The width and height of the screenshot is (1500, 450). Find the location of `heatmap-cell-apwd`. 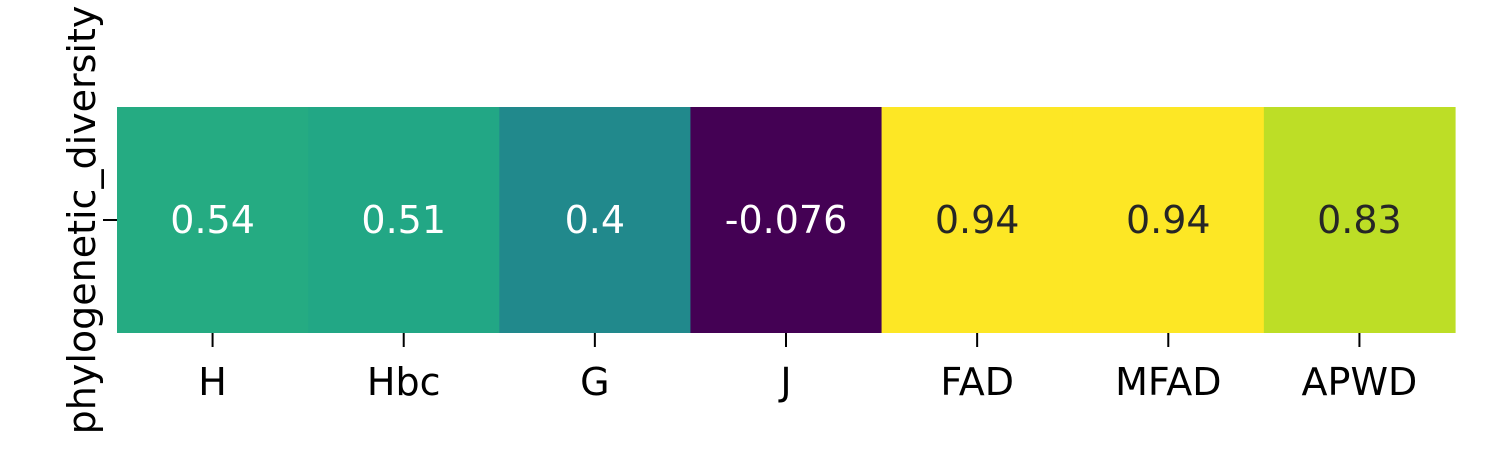

heatmap-cell-apwd is located at coordinates (1359, 220).